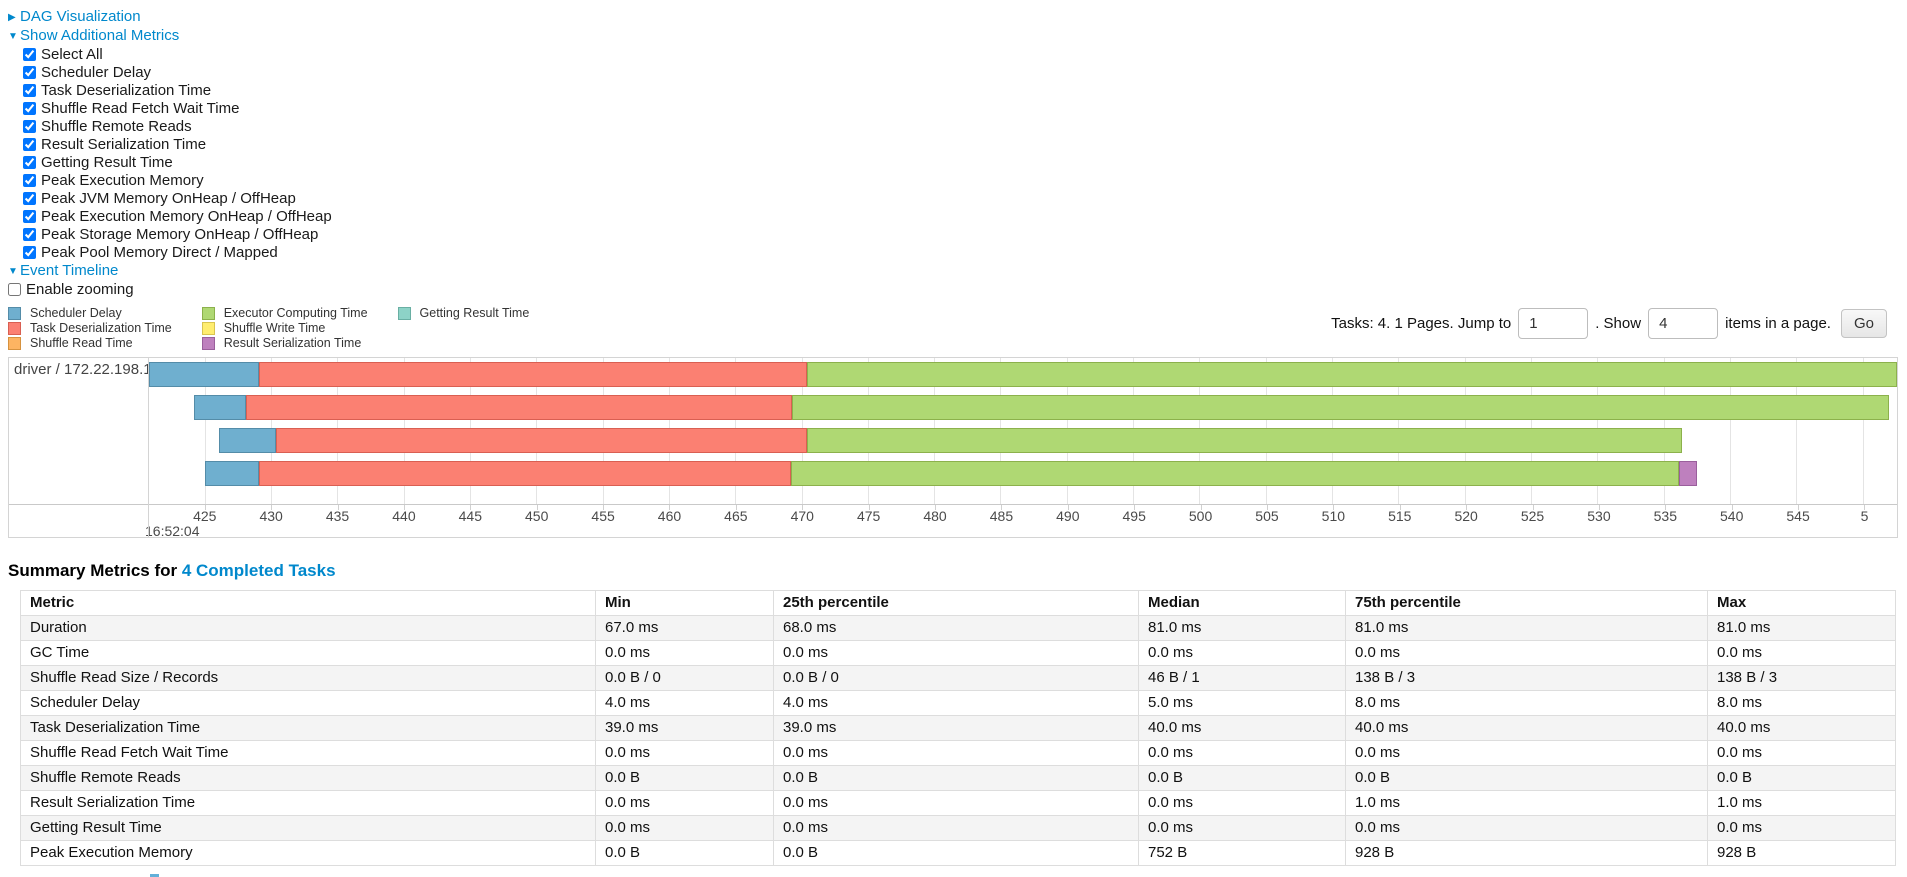 The height and width of the screenshot is (877, 1907). I want to click on axis-tick-label: 450, so click(537, 516).